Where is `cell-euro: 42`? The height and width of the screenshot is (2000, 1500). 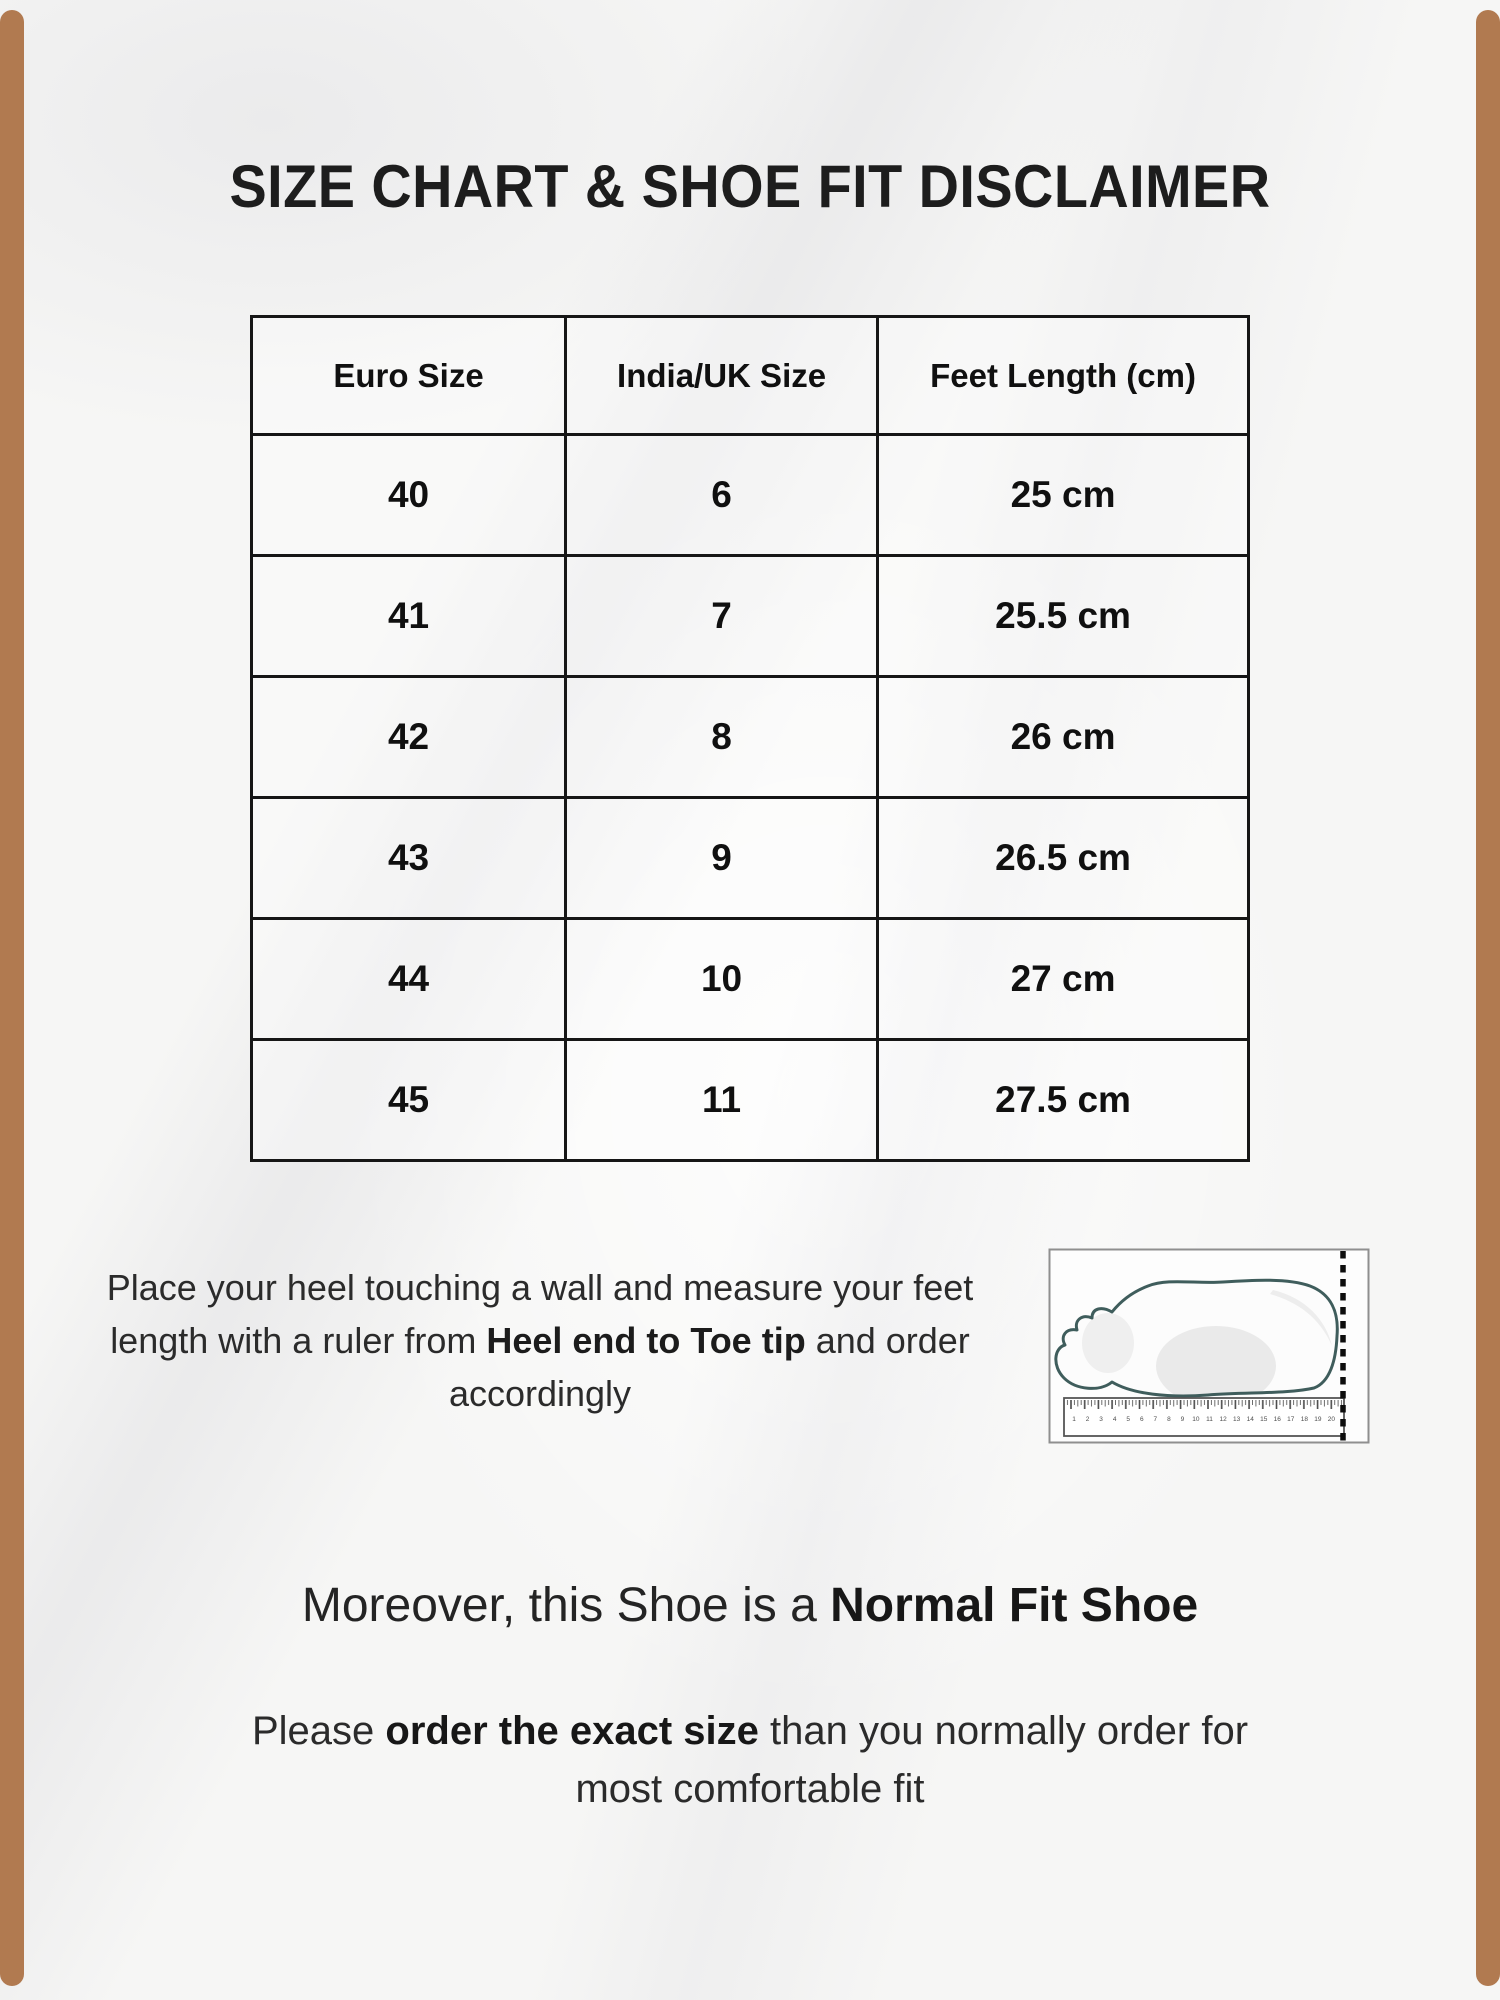
cell-euro: 42 is located at coordinates (408, 737).